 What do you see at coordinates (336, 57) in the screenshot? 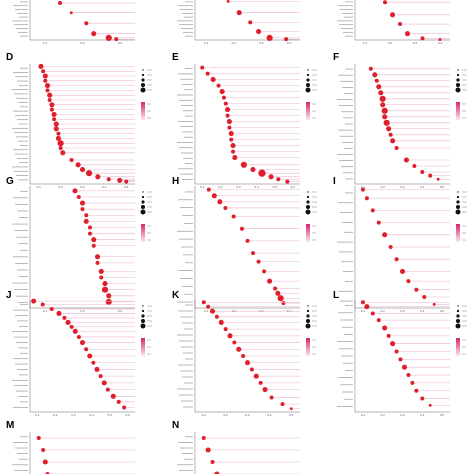
I see `panel-letter: F` at bounding box center [336, 57].